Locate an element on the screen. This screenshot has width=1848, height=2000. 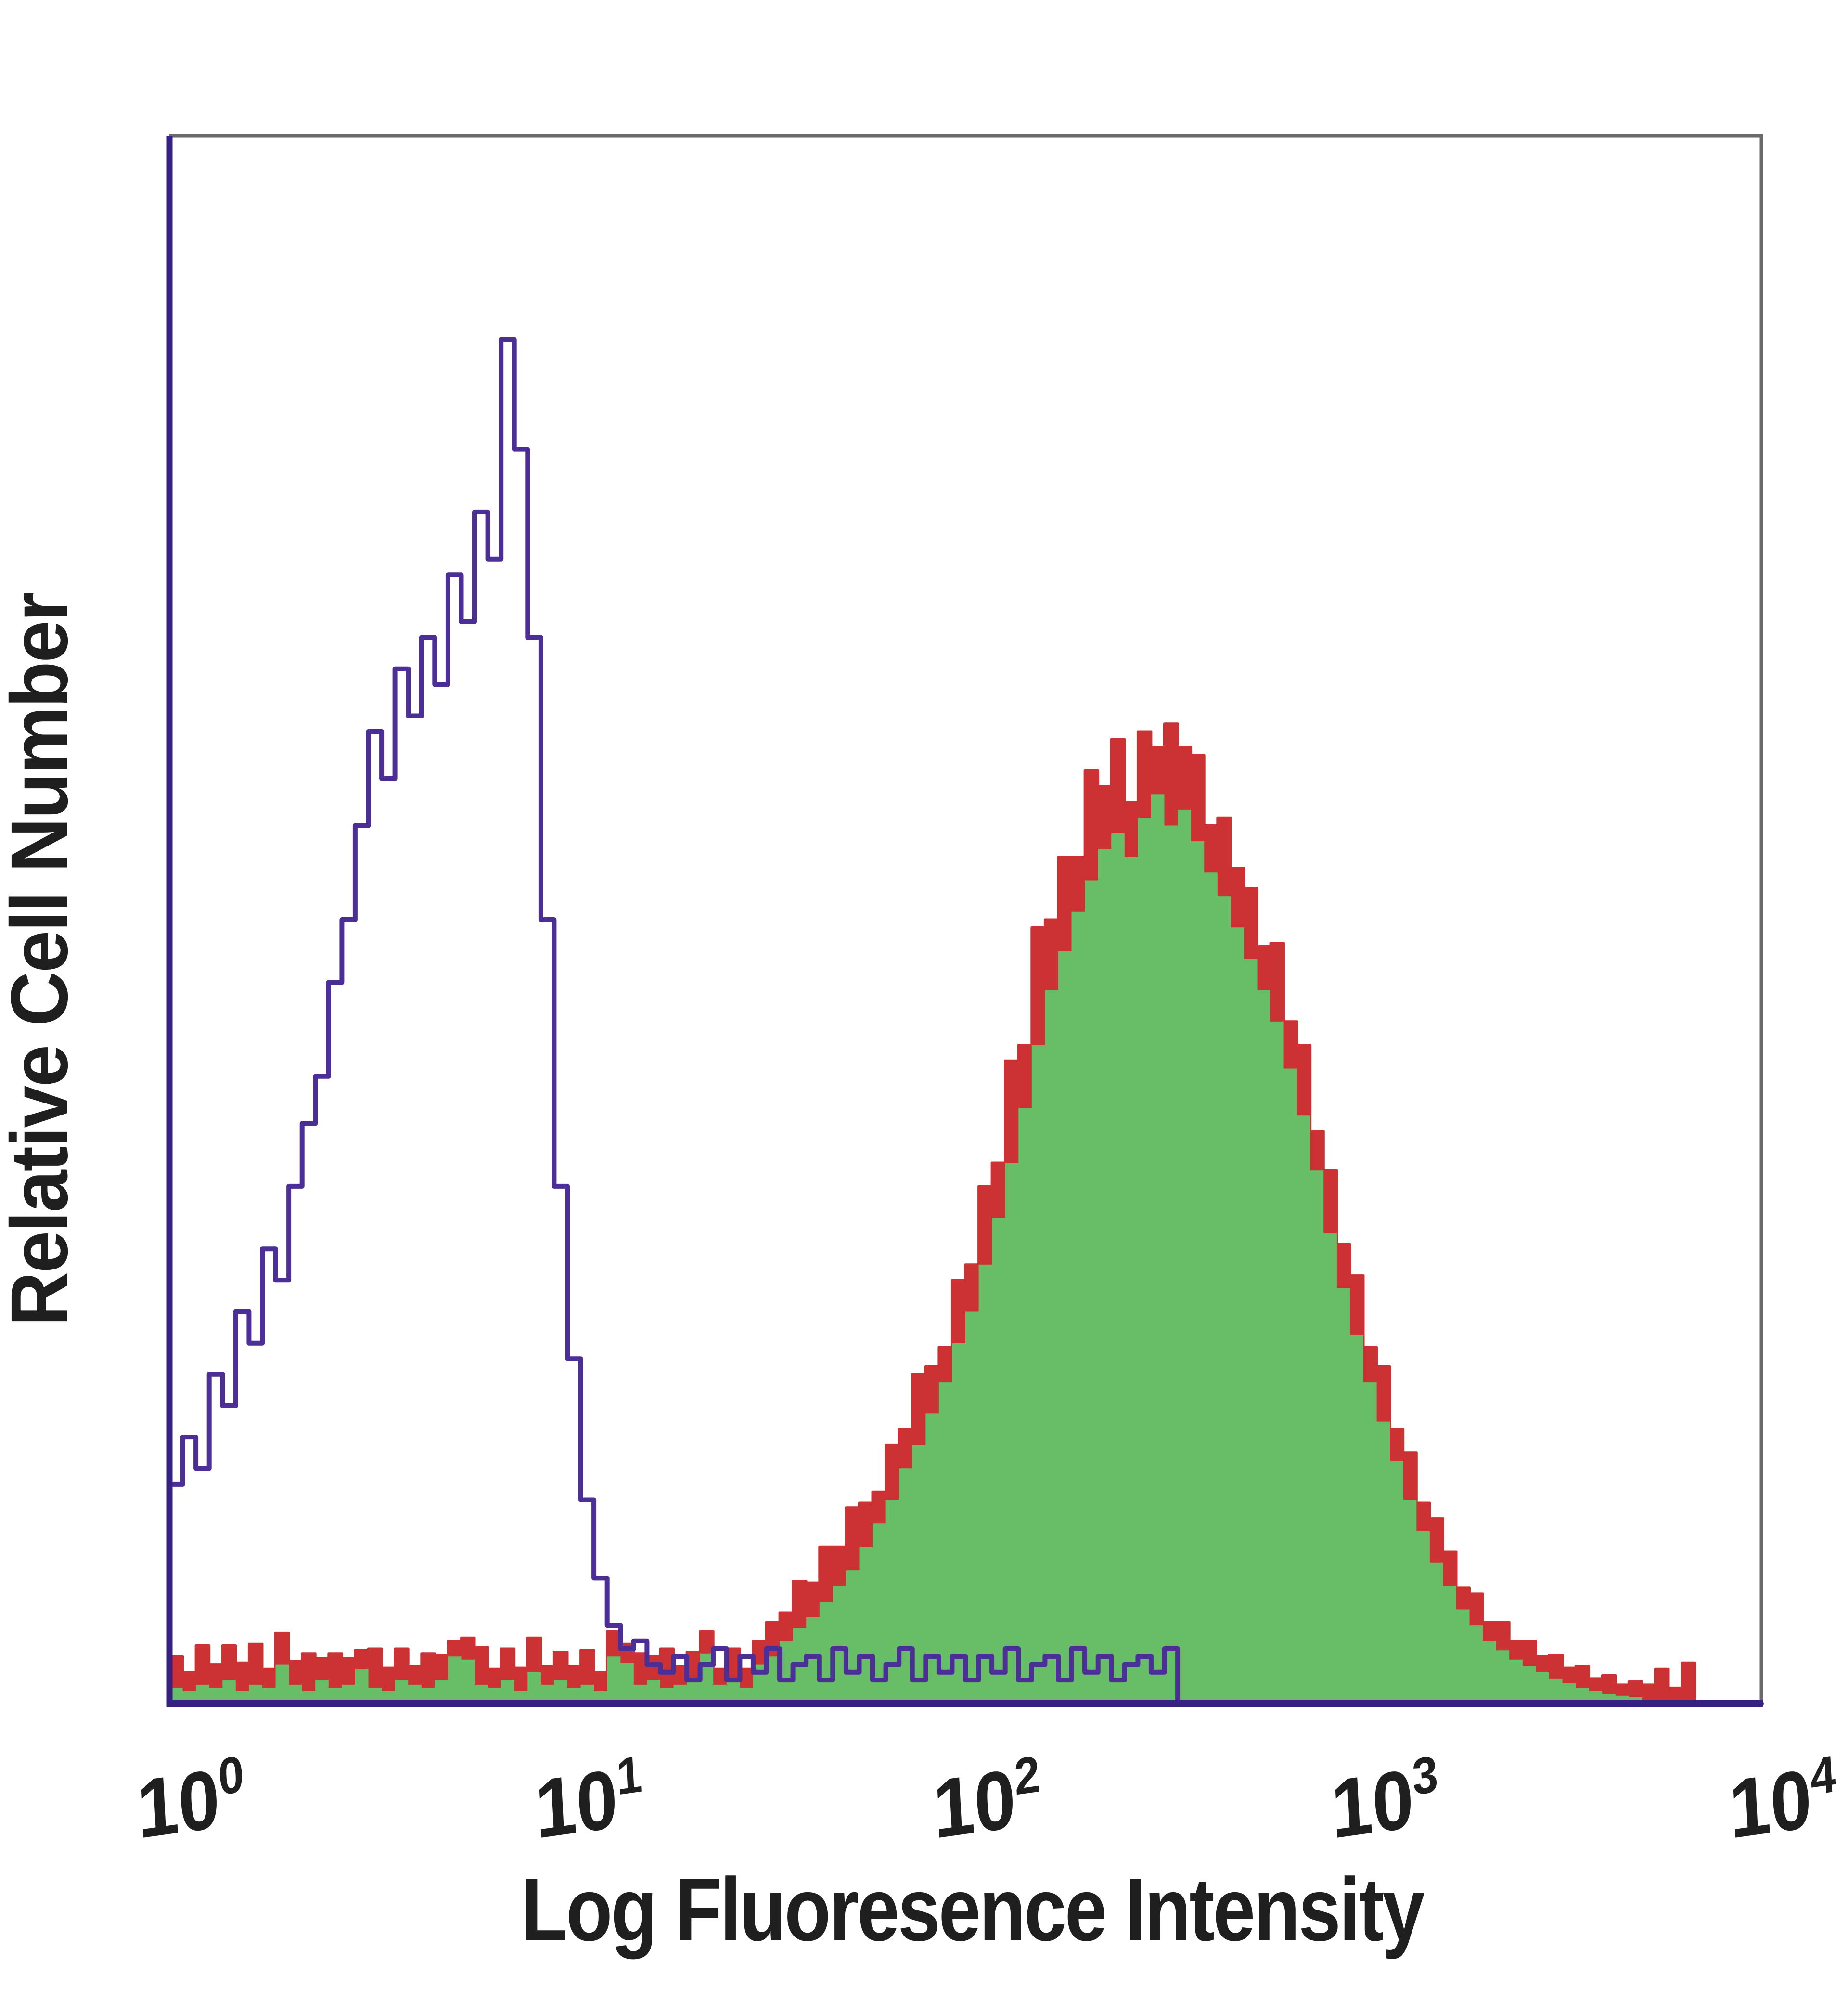
y-axis-label: Relative Cell Number is located at coordinates (42, 960).